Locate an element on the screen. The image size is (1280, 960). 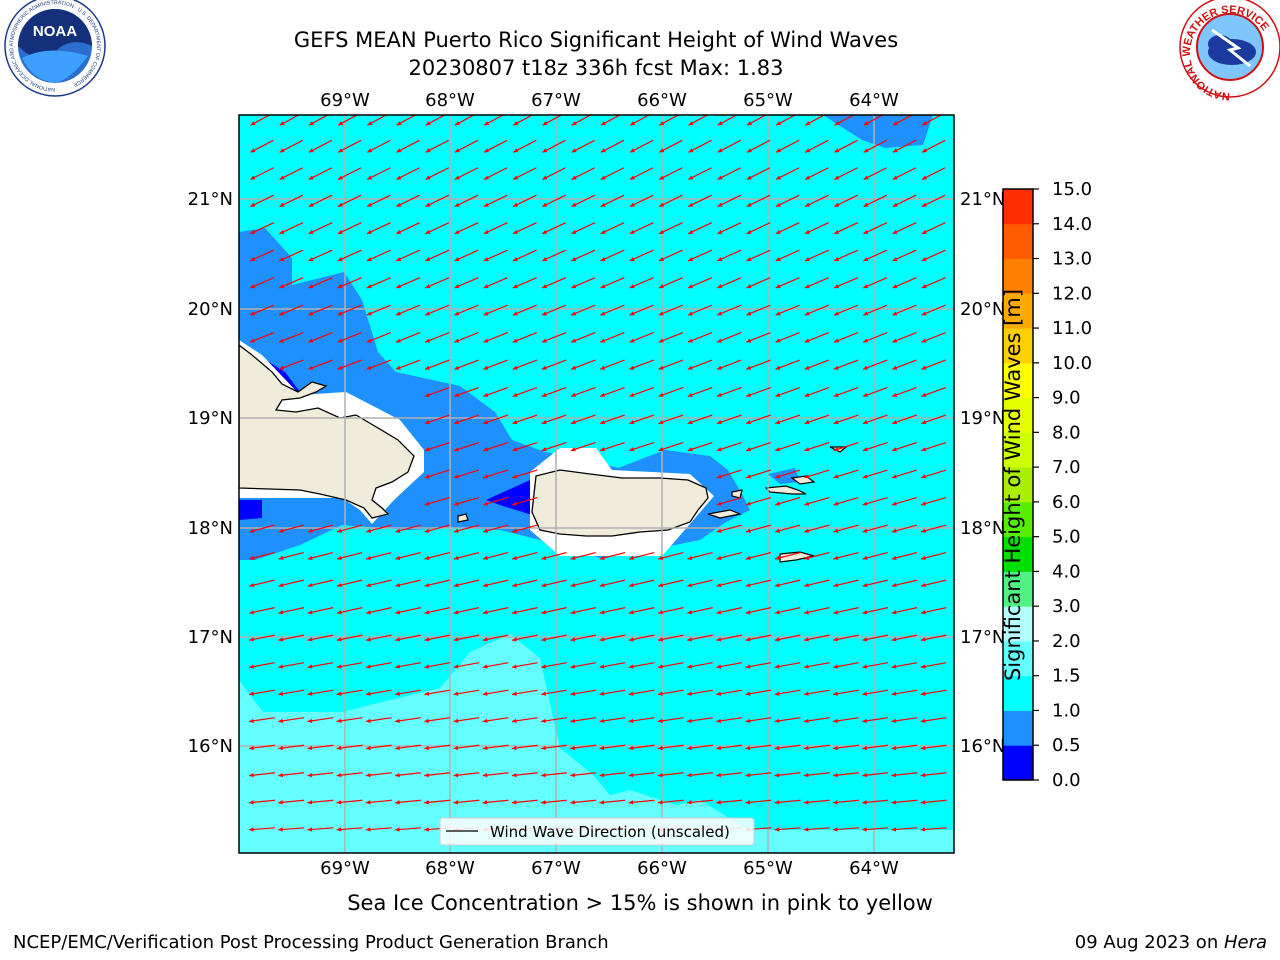
colorbar-tick-label: 8.0 is located at coordinates (1066, 432).